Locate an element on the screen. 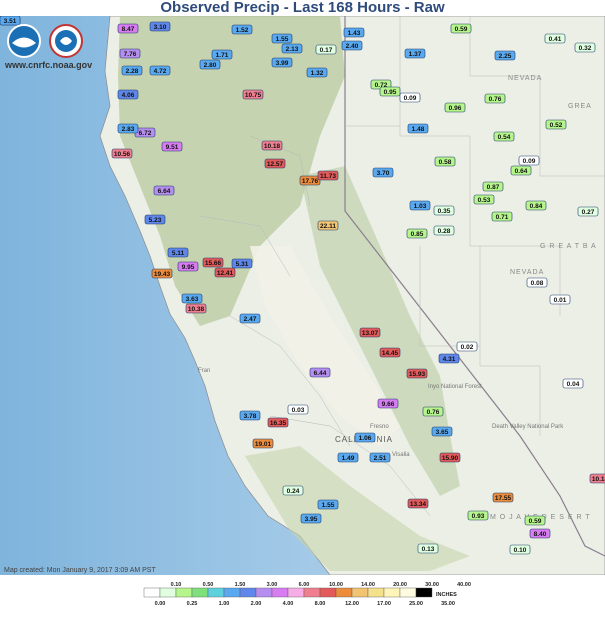 The width and height of the screenshot is (605, 618). station-marker: 3.78 is located at coordinates (250, 415).